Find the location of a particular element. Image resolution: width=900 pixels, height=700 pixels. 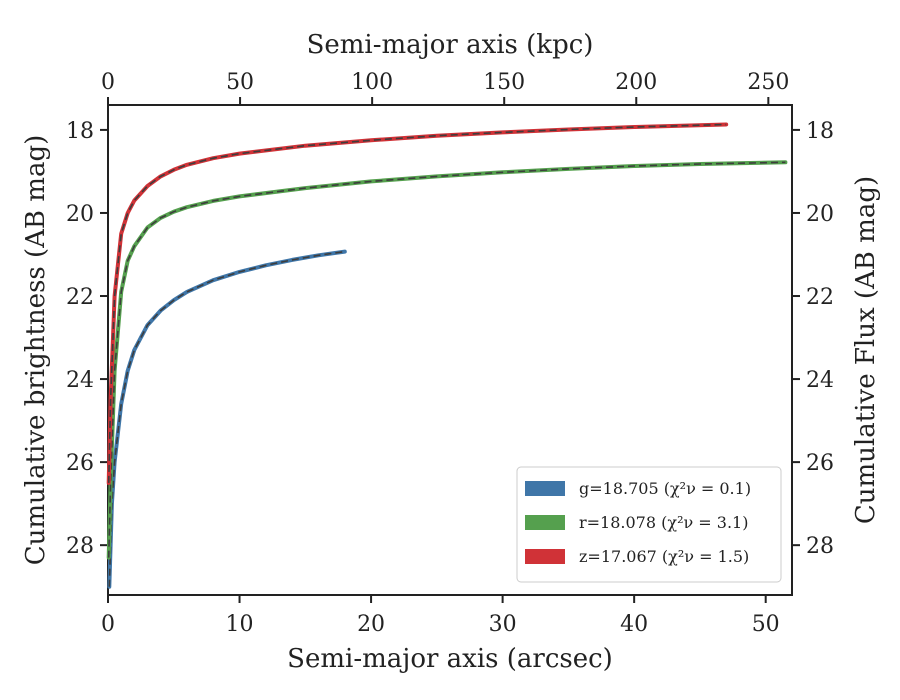

x-tick-label-0: 0 is located at coordinates (108, 624).